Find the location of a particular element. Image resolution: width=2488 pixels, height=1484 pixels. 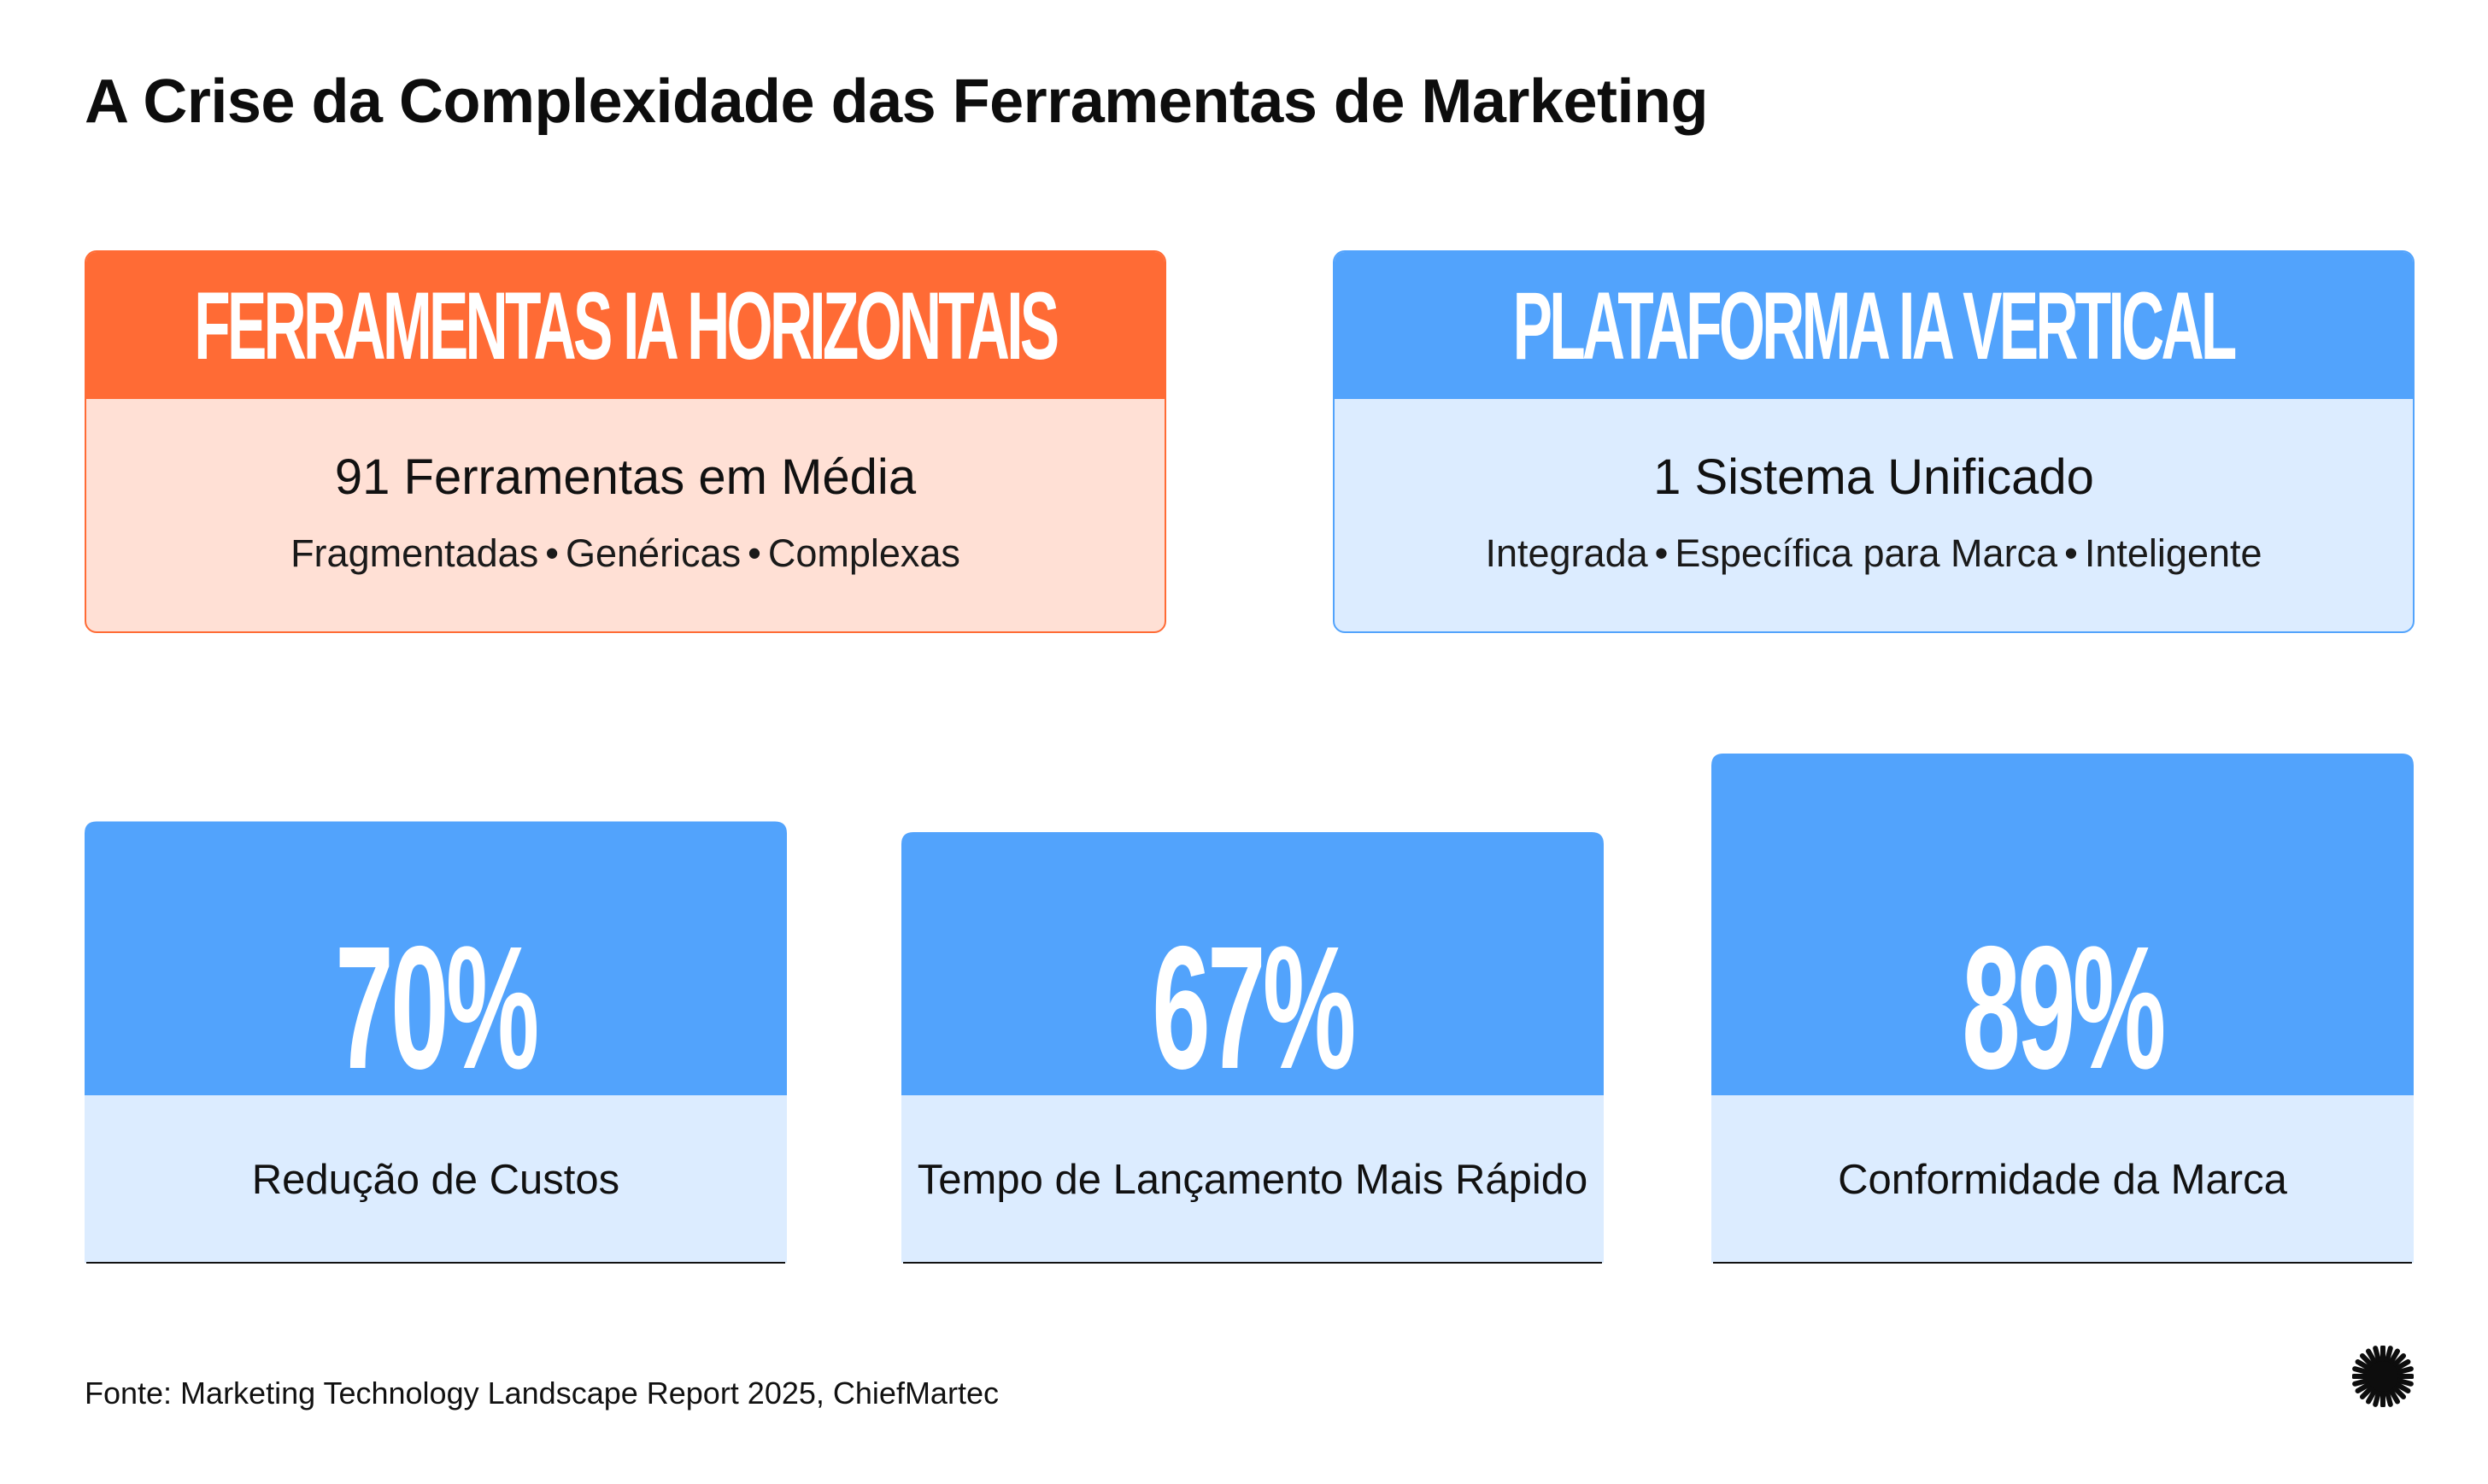

vertical-platform-count: 1 Sistema Unificado is located at coordinates (1873, 477).